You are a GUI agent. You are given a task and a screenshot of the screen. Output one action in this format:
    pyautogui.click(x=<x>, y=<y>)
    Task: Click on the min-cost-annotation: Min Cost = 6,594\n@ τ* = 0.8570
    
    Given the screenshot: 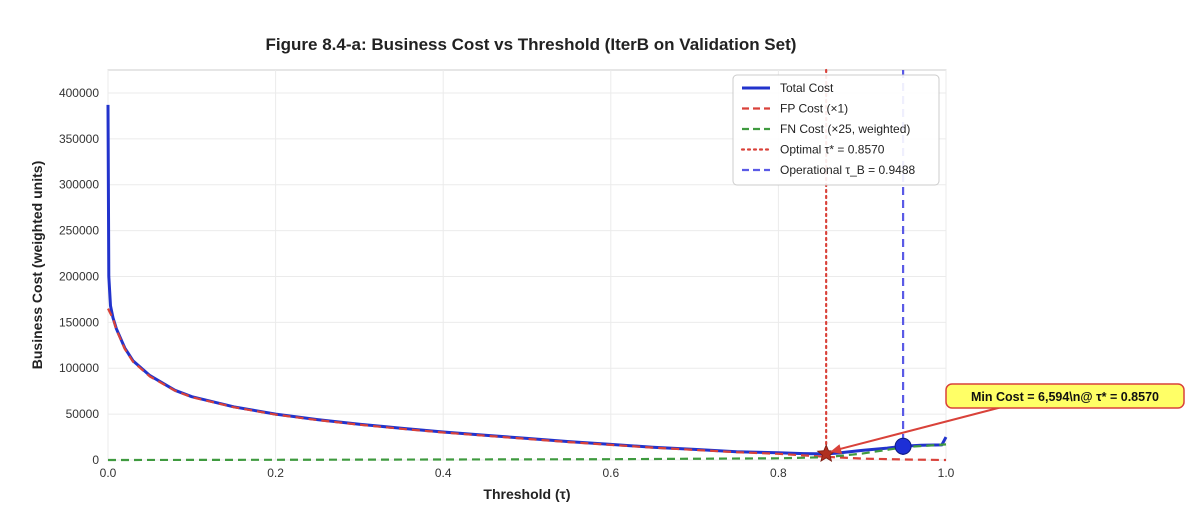 What is the action you would take?
    pyautogui.click(x=1007, y=418)
    